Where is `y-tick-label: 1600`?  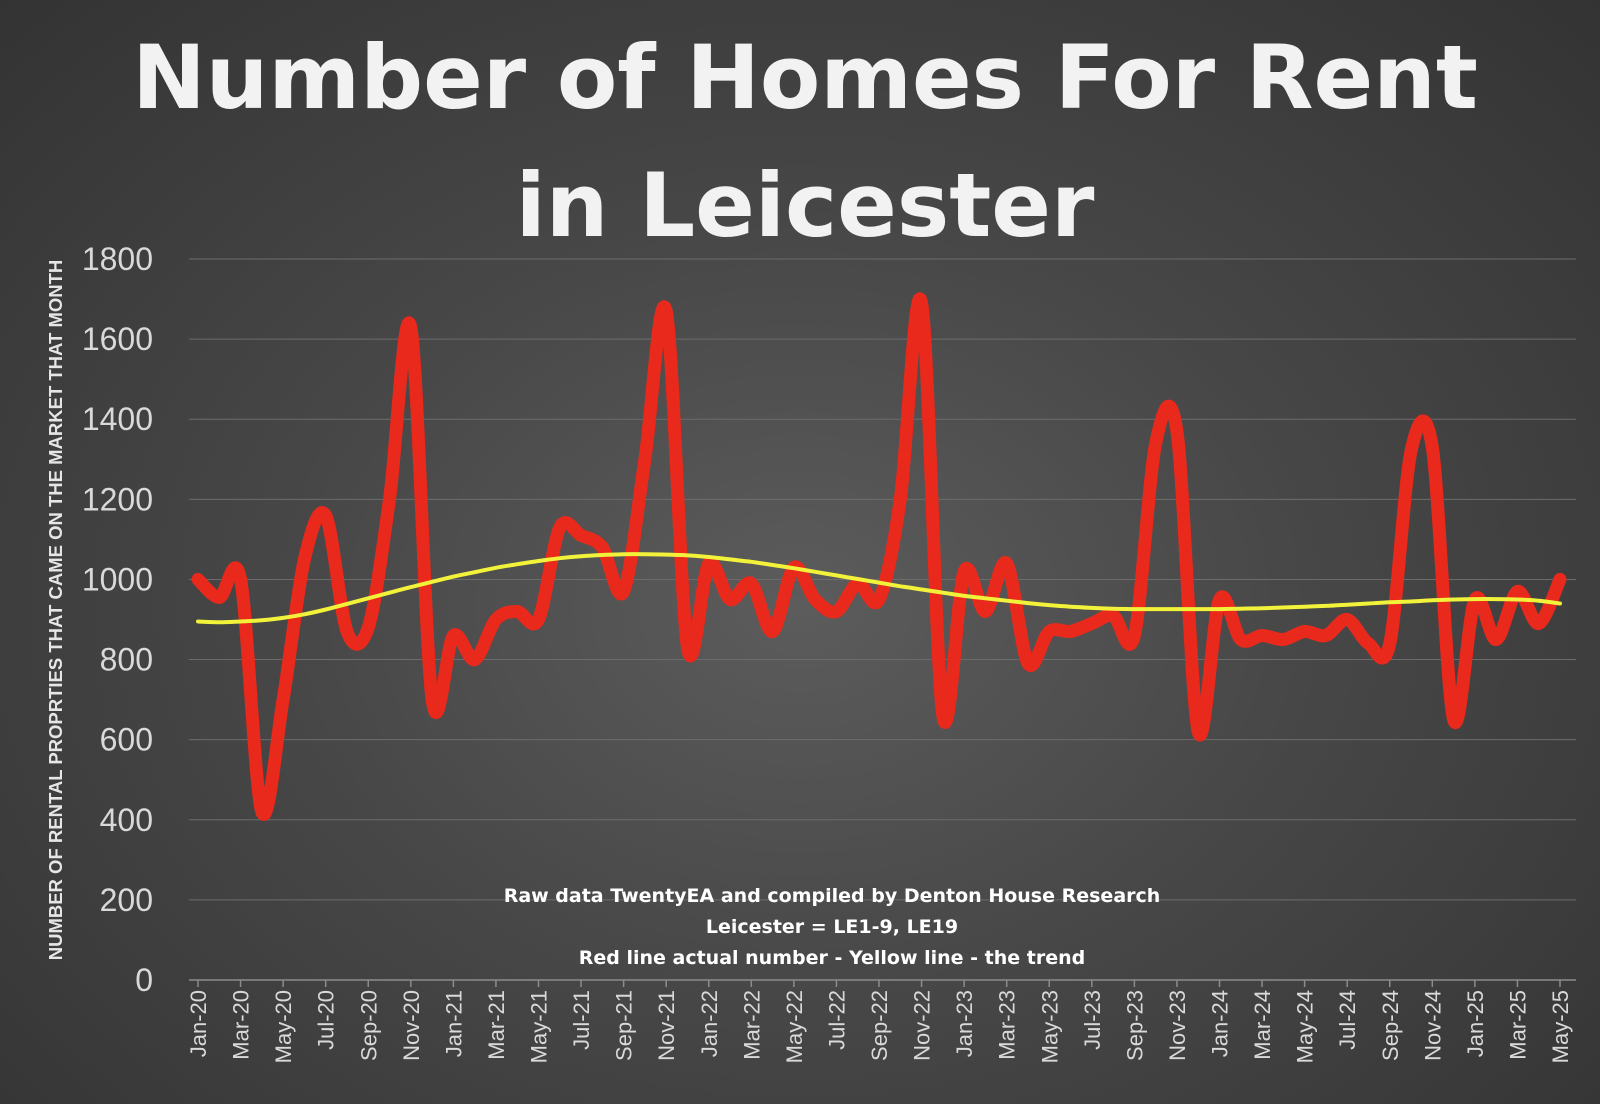 y-tick-label: 1600 is located at coordinates (117, 339).